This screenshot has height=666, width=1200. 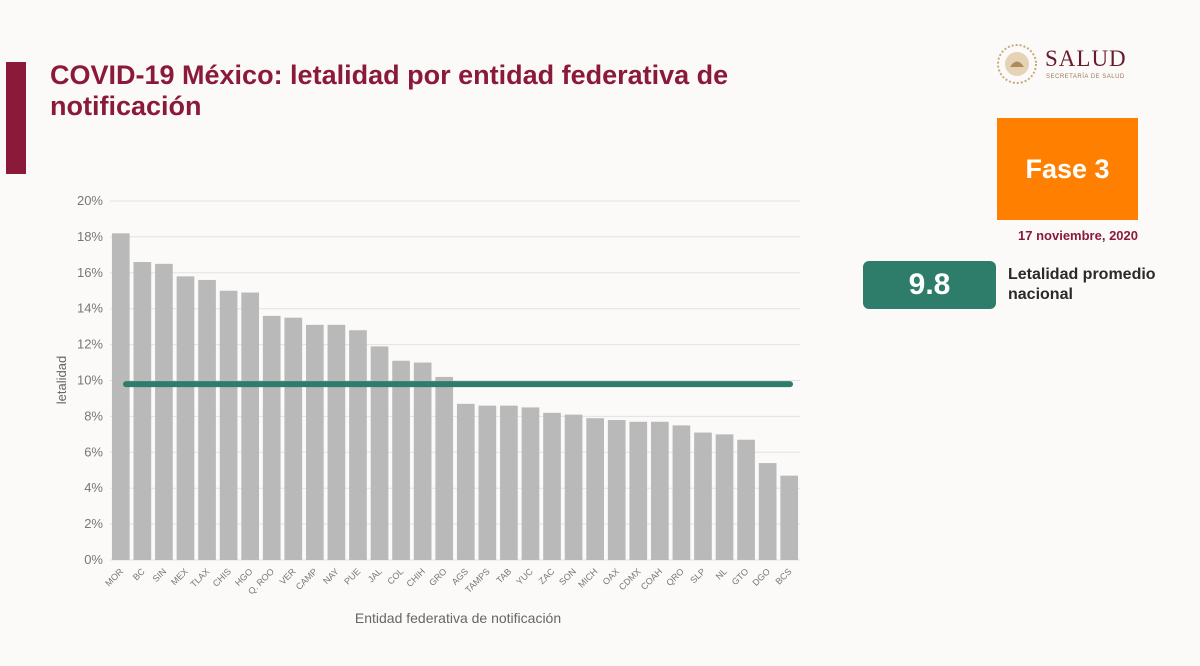 I want to click on x-tick-label: CHIS, so click(x=222, y=577).